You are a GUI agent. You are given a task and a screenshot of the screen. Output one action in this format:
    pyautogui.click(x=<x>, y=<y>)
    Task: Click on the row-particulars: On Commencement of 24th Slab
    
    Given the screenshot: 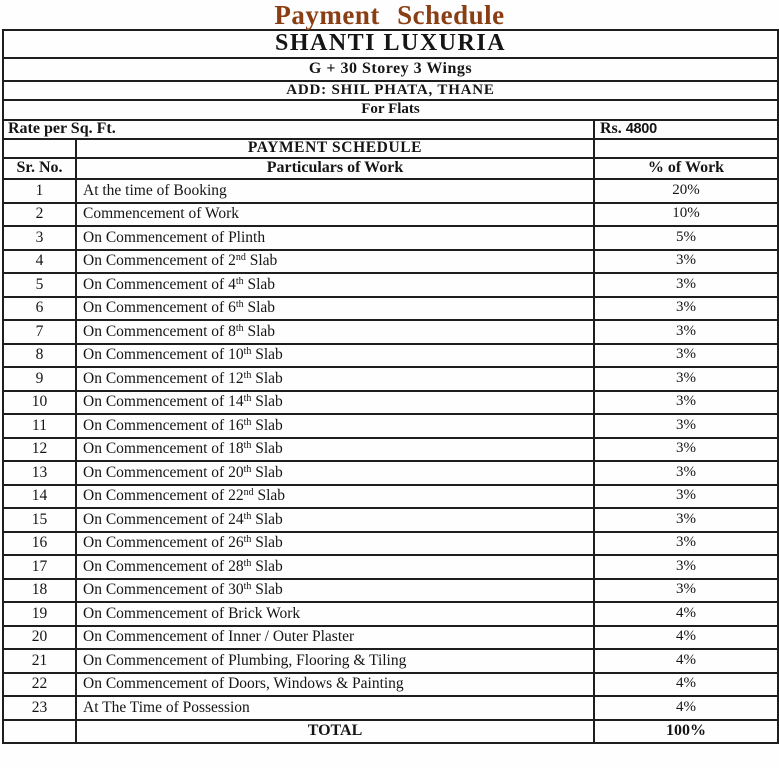 What is the action you would take?
    pyautogui.click(x=335, y=520)
    